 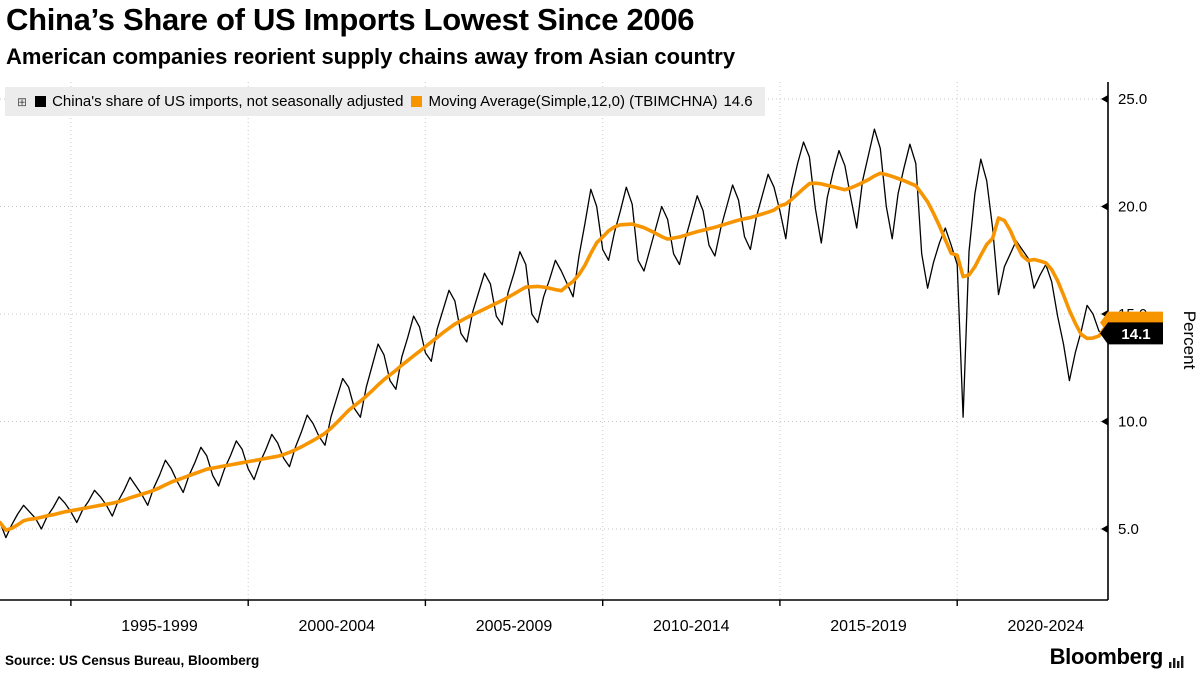 I want to click on y-axis-tick-label: 20.0, so click(x=1132, y=207).